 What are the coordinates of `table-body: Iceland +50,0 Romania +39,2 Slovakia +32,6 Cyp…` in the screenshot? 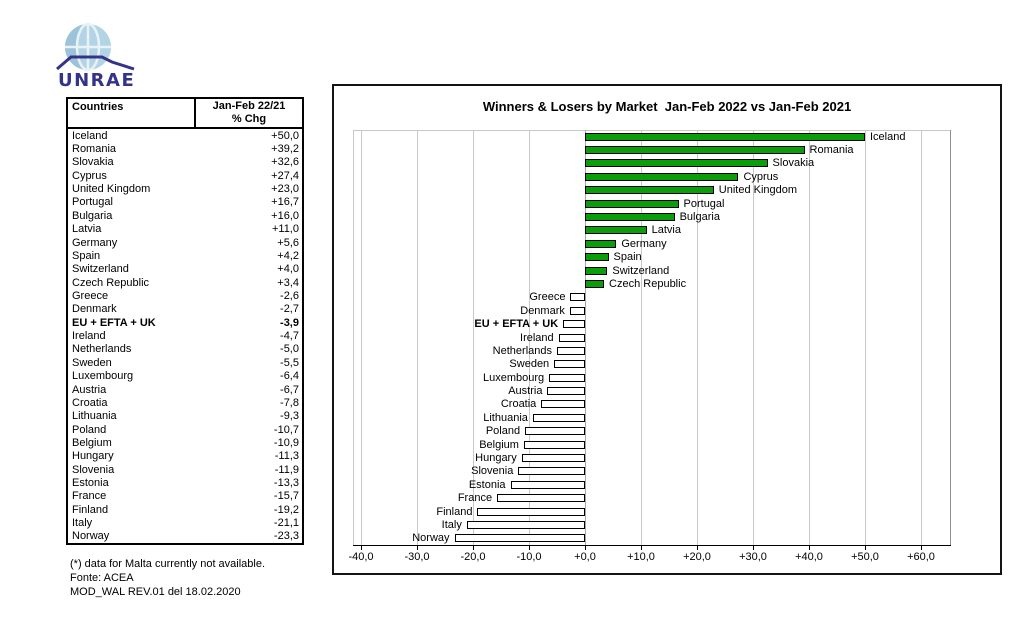 It's located at (185, 336).